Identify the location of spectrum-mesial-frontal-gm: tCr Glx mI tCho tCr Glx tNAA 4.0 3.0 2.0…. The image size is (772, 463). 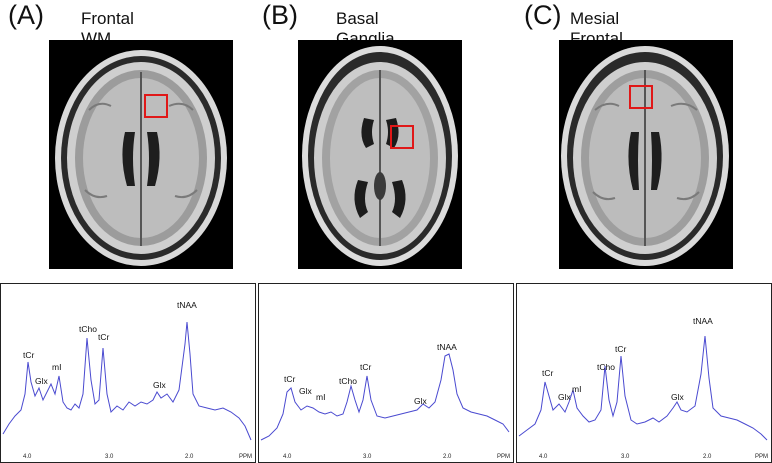
(644, 373).